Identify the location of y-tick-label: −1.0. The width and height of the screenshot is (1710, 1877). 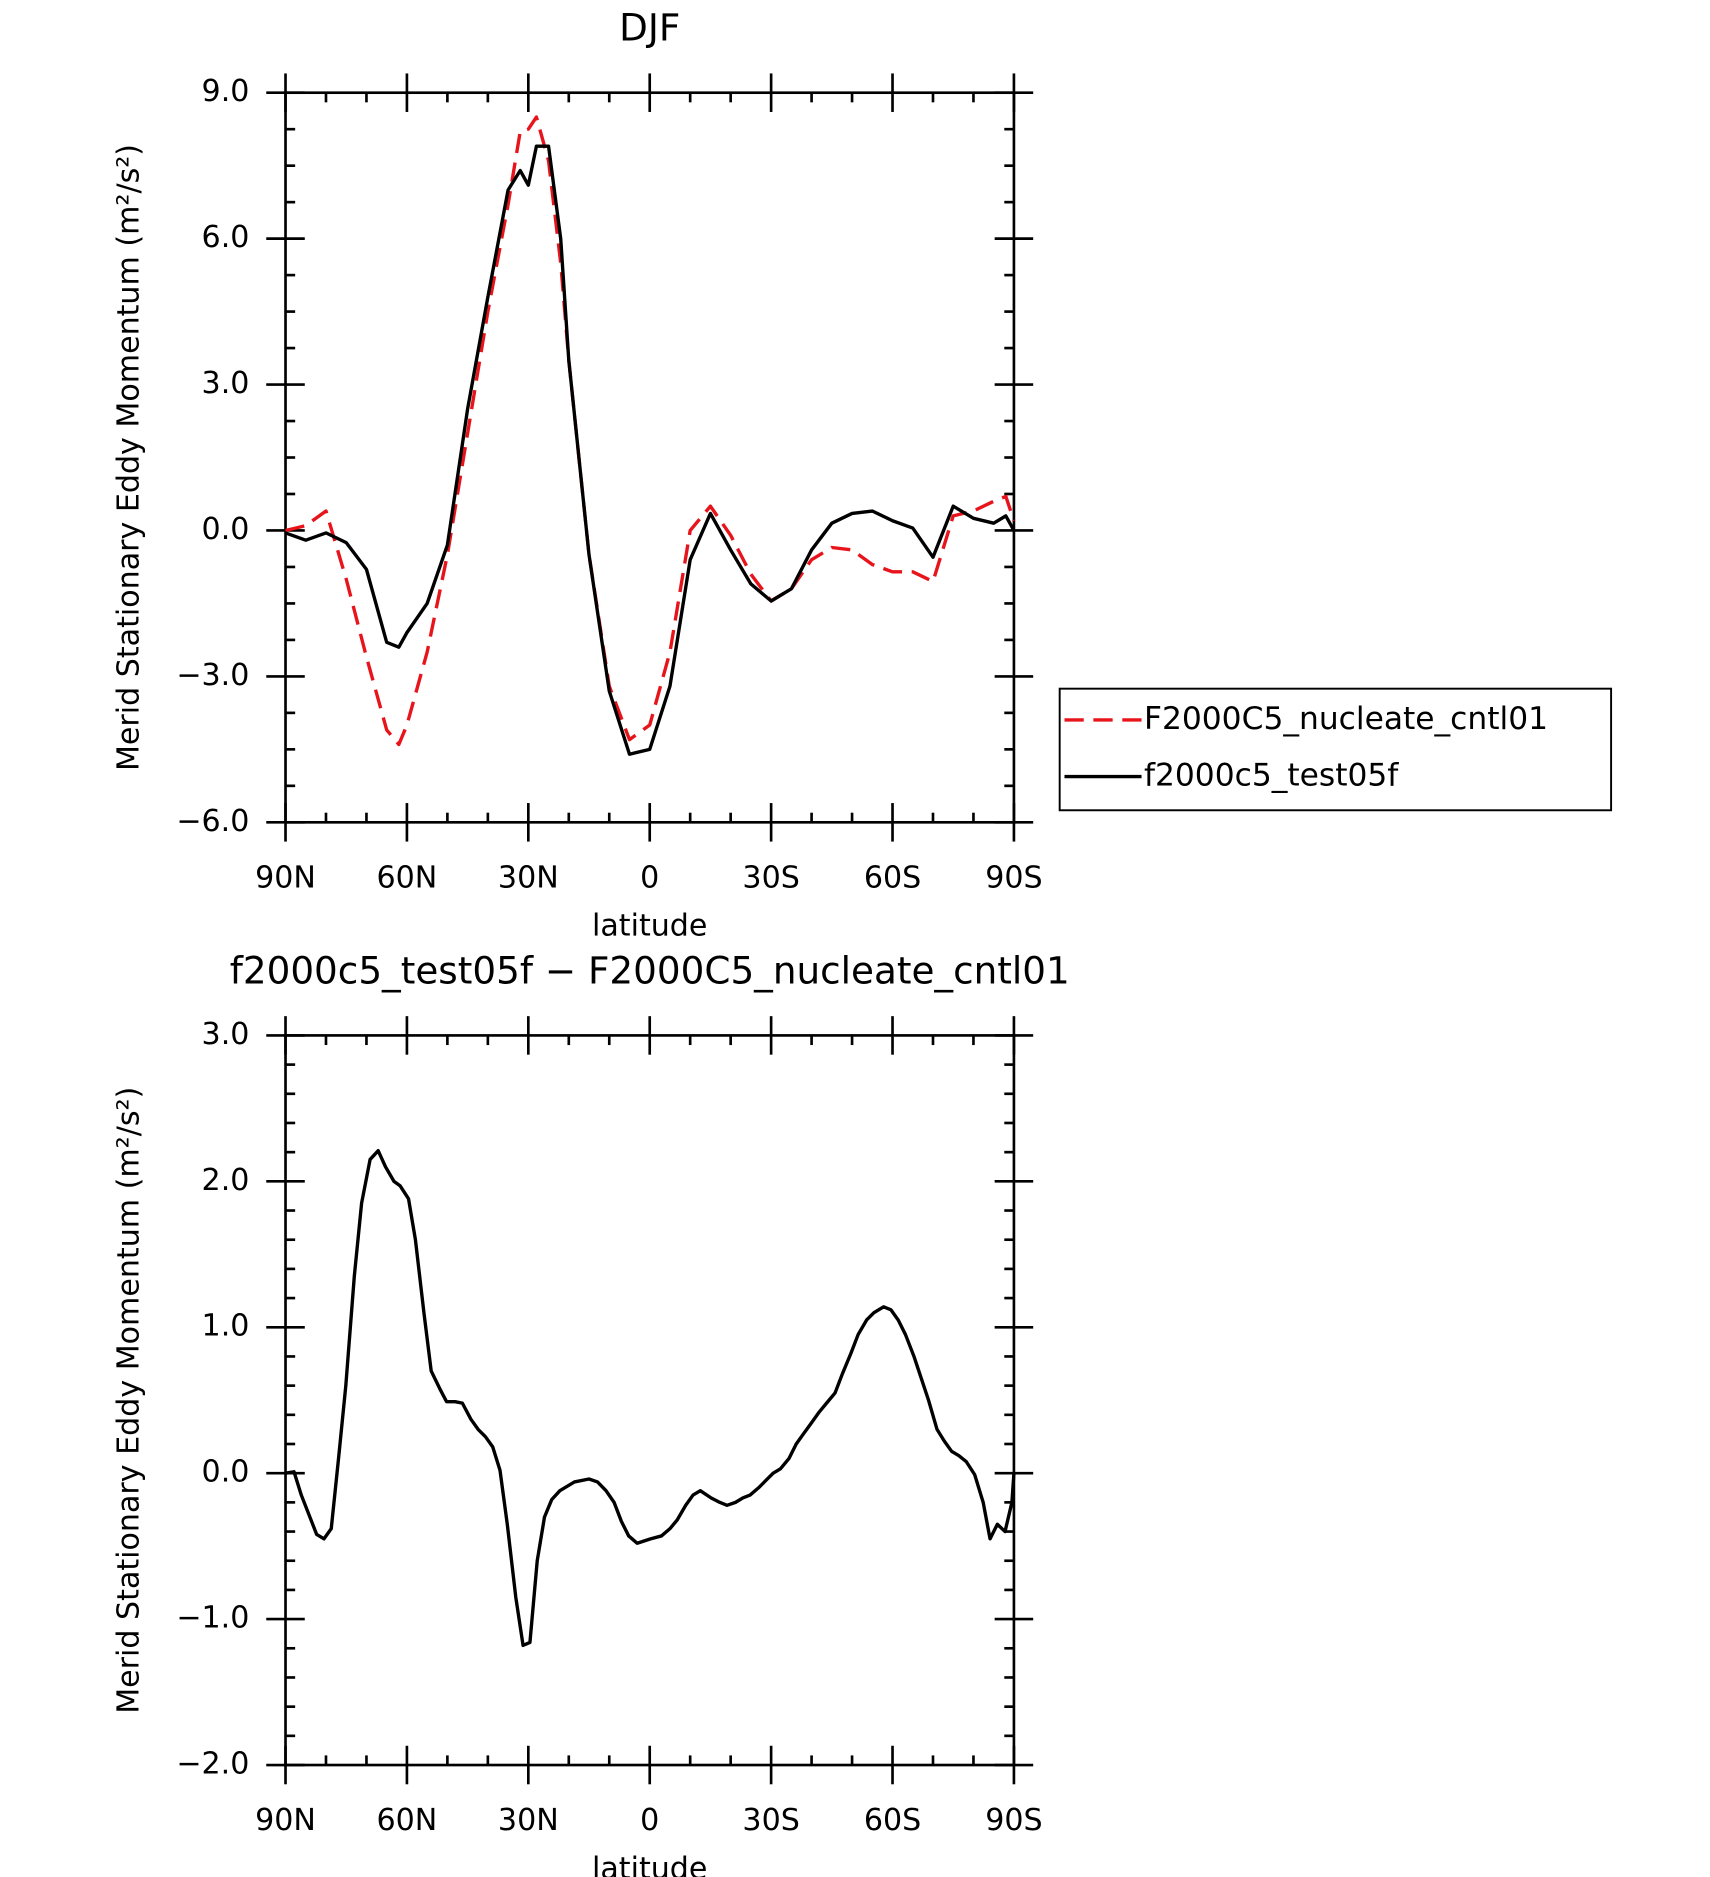
(212, 1618).